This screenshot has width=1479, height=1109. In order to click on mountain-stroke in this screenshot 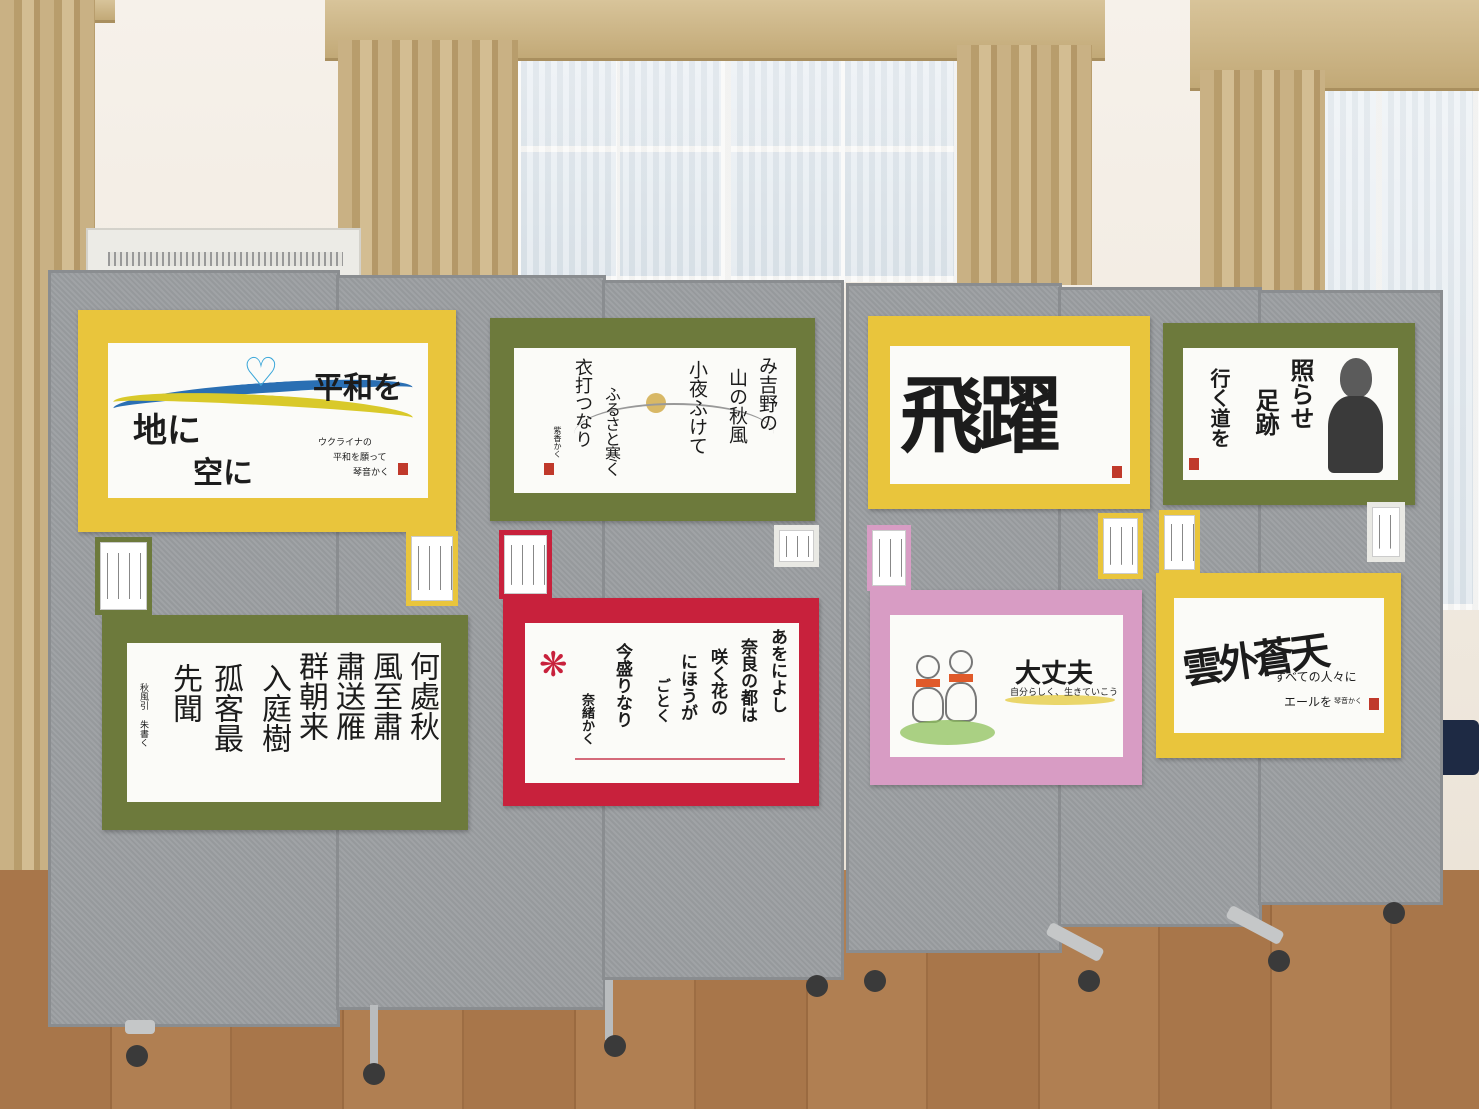, I will do `click(674, 434)`.